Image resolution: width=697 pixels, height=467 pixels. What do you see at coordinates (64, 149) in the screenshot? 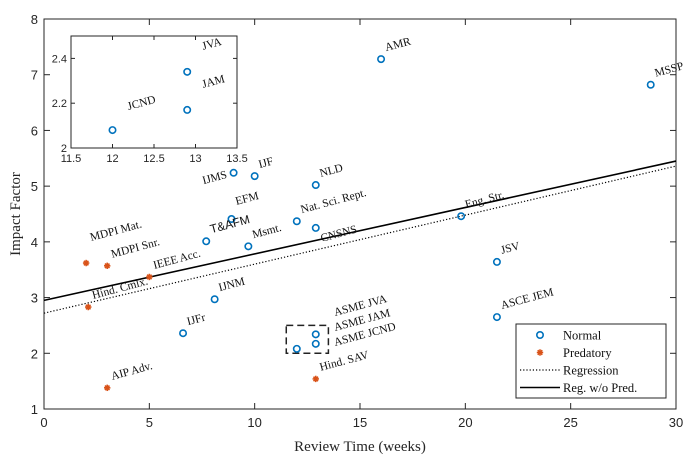
I see `inset-y-tick-label: 2` at bounding box center [64, 149].